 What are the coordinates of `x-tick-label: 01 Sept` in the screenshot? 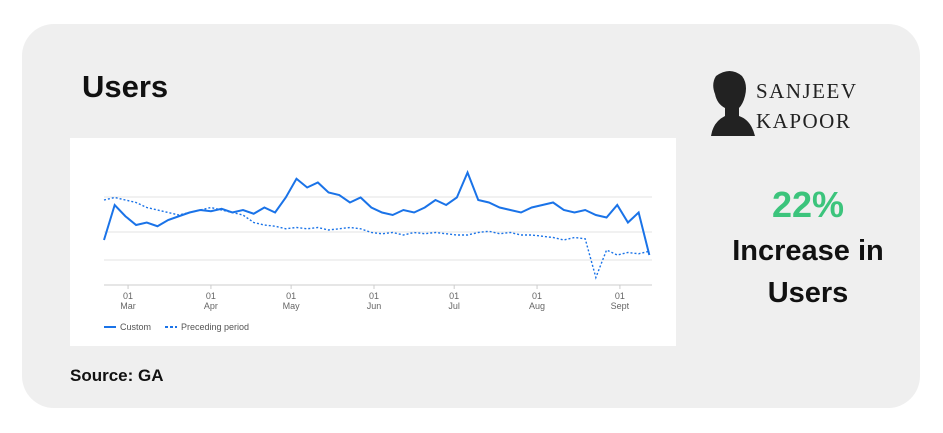 It's located at (620, 301).